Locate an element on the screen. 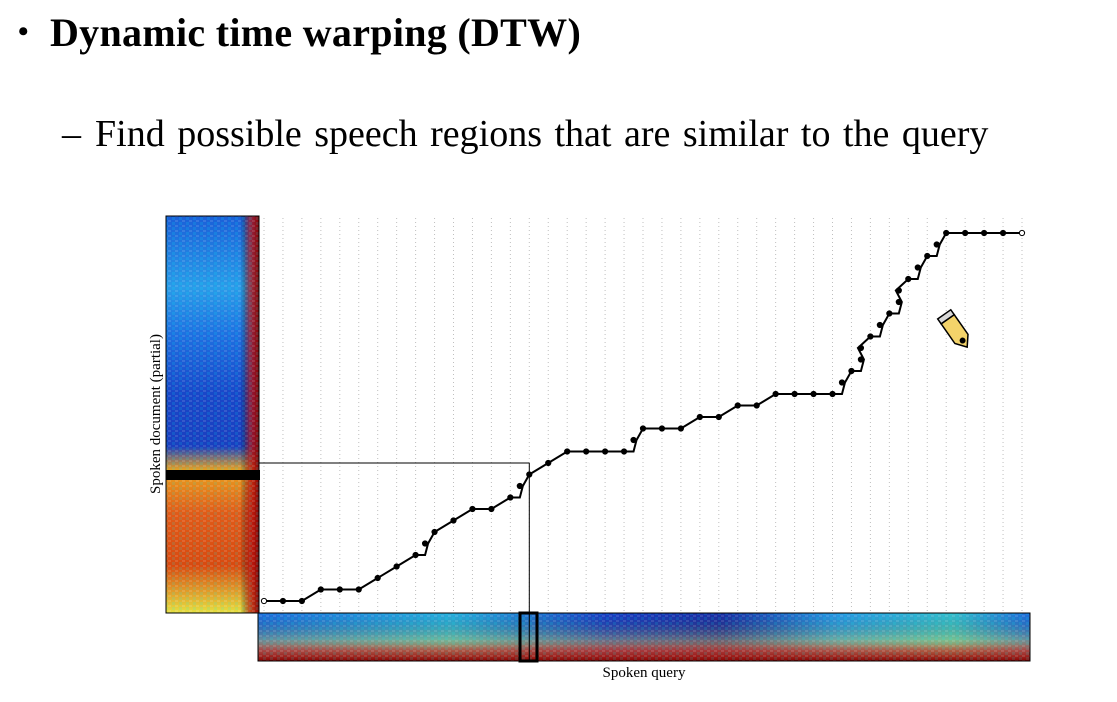 The height and width of the screenshot is (702, 1117). pencil-icon is located at coordinates (952, 328).